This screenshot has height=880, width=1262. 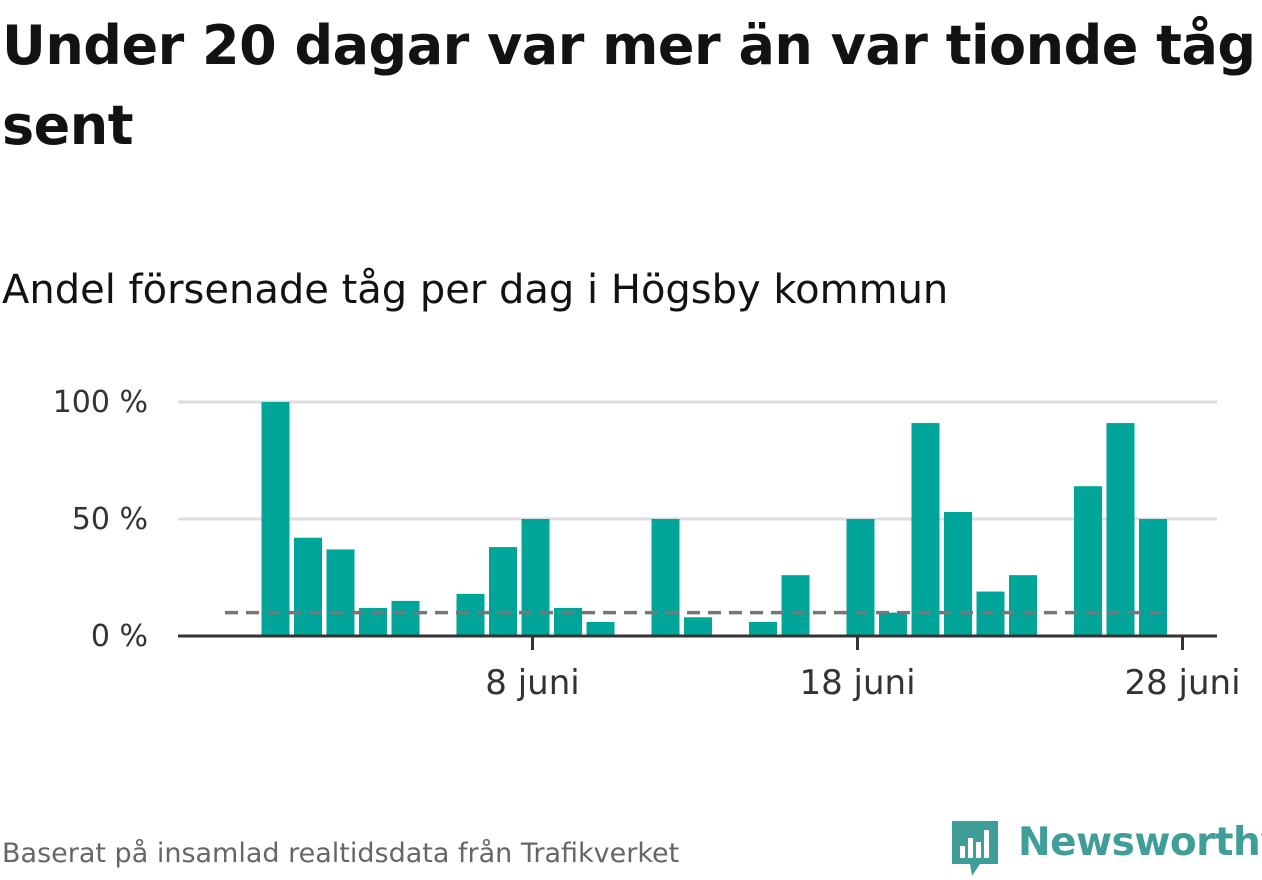 What do you see at coordinates (100, 402) in the screenshot?
I see `y-tick-label: 100 %` at bounding box center [100, 402].